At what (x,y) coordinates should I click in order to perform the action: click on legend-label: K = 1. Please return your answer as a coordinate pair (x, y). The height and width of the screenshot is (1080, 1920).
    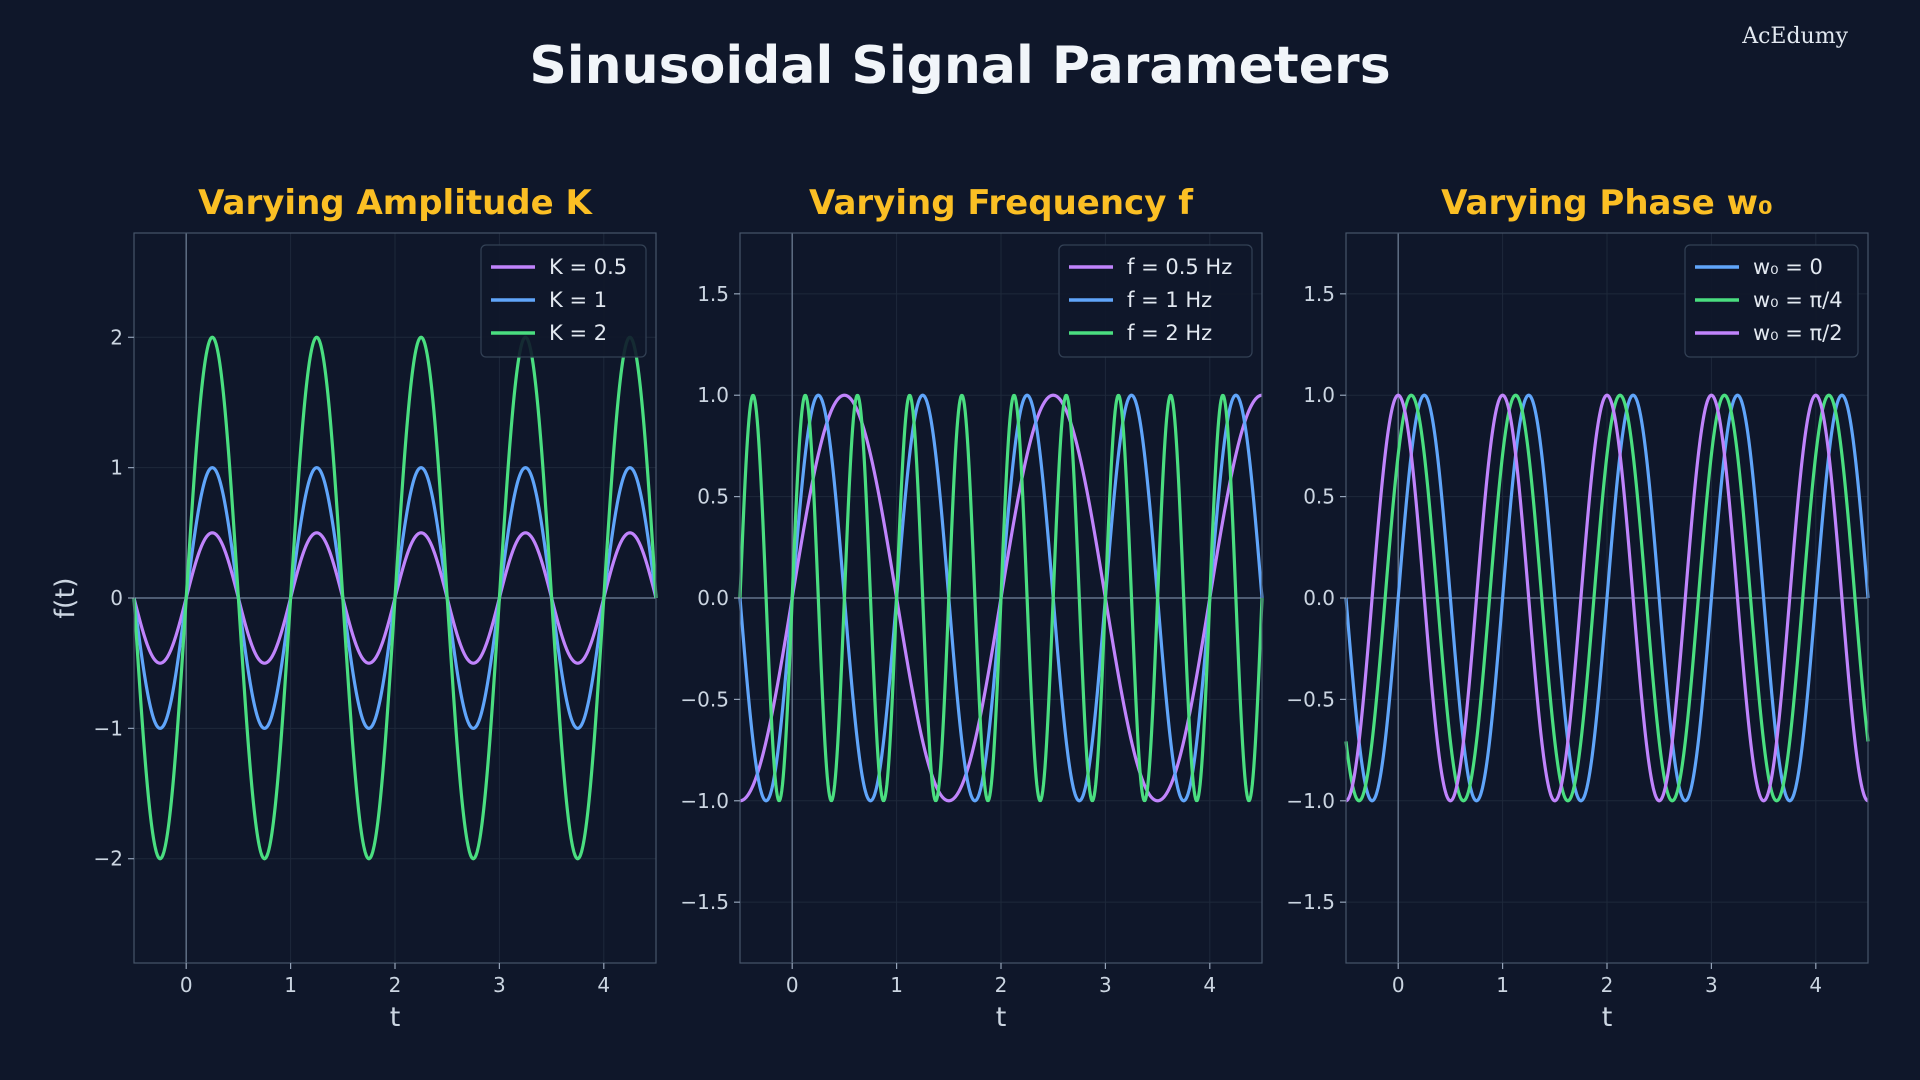
    Looking at the image, I should click on (578, 300).